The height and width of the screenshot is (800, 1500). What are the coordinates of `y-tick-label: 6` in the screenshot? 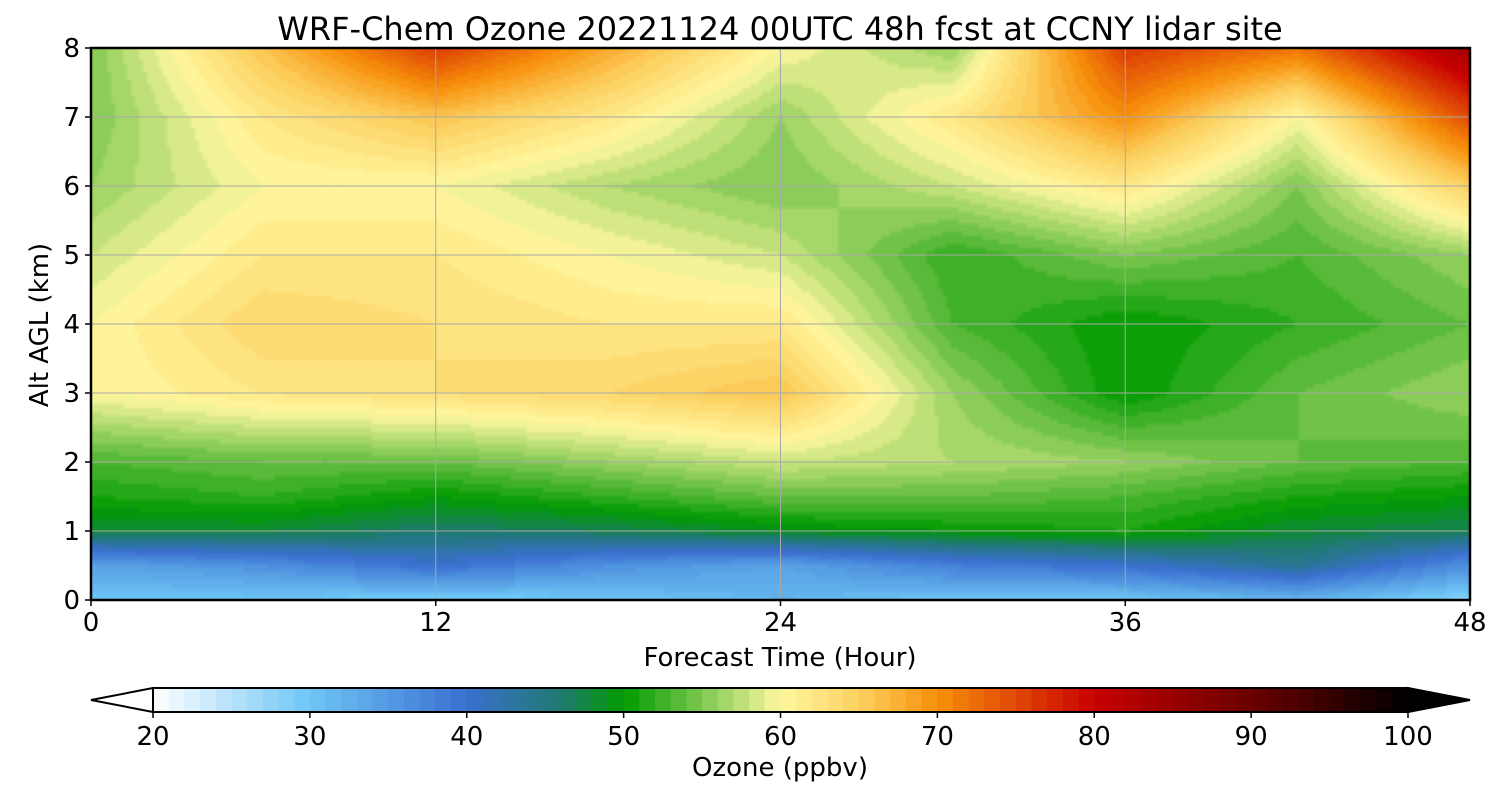 It's located at (71, 187).